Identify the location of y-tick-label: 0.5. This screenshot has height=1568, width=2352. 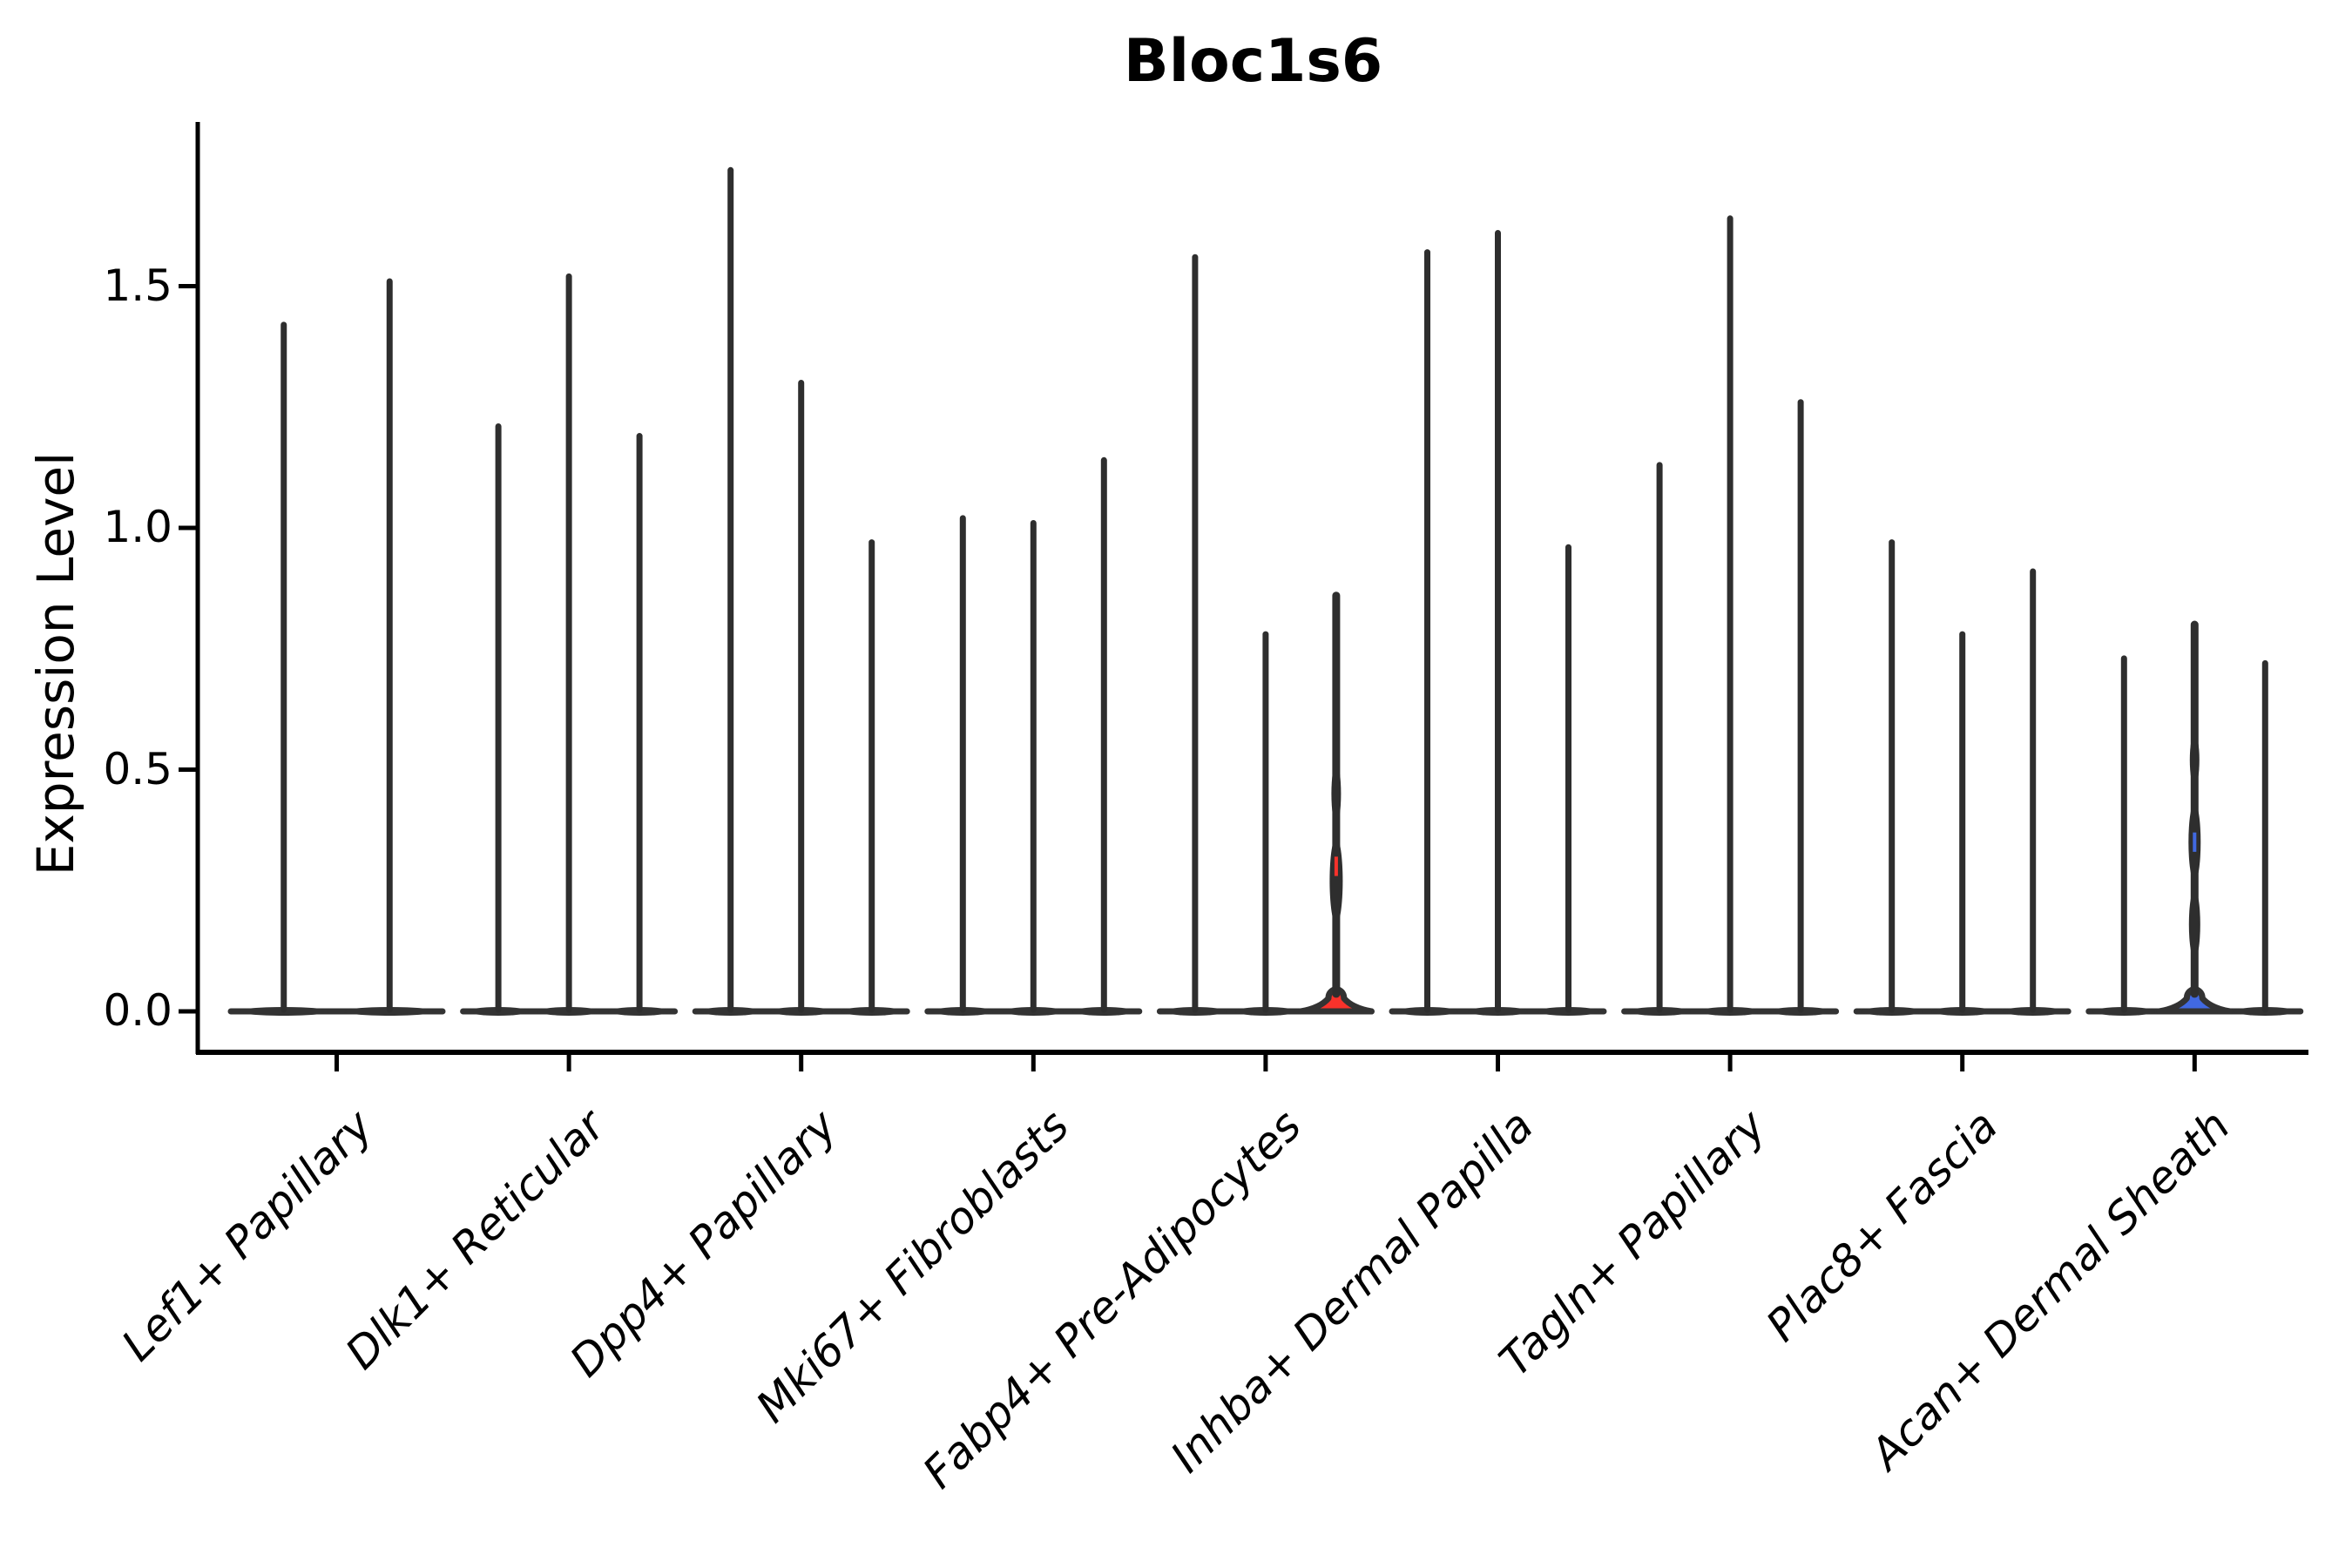
(137, 768).